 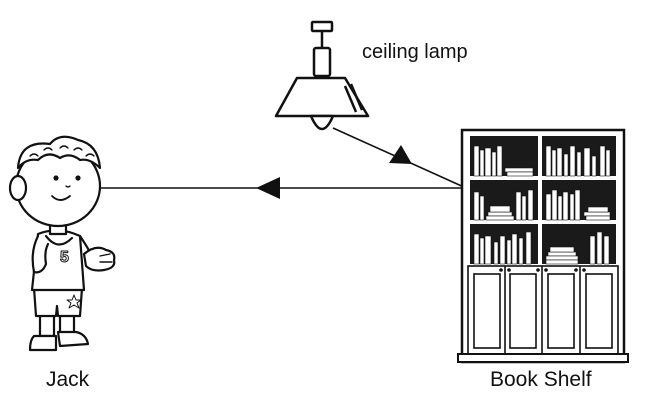 What do you see at coordinates (541, 379) in the screenshot?
I see `book-shelf-label: Book Shelf` at bounding box center [541, 379].